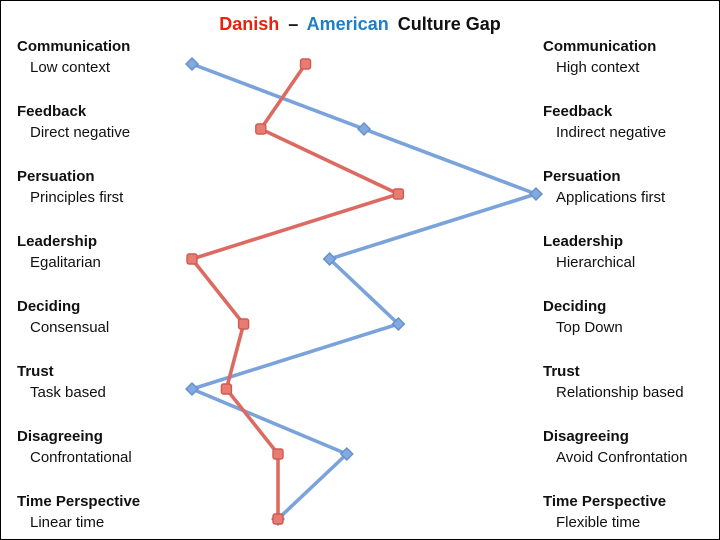 The height and width of the screenshot is (540, 720). I want to click on title-danish-word: Danish, so click(249, 24).